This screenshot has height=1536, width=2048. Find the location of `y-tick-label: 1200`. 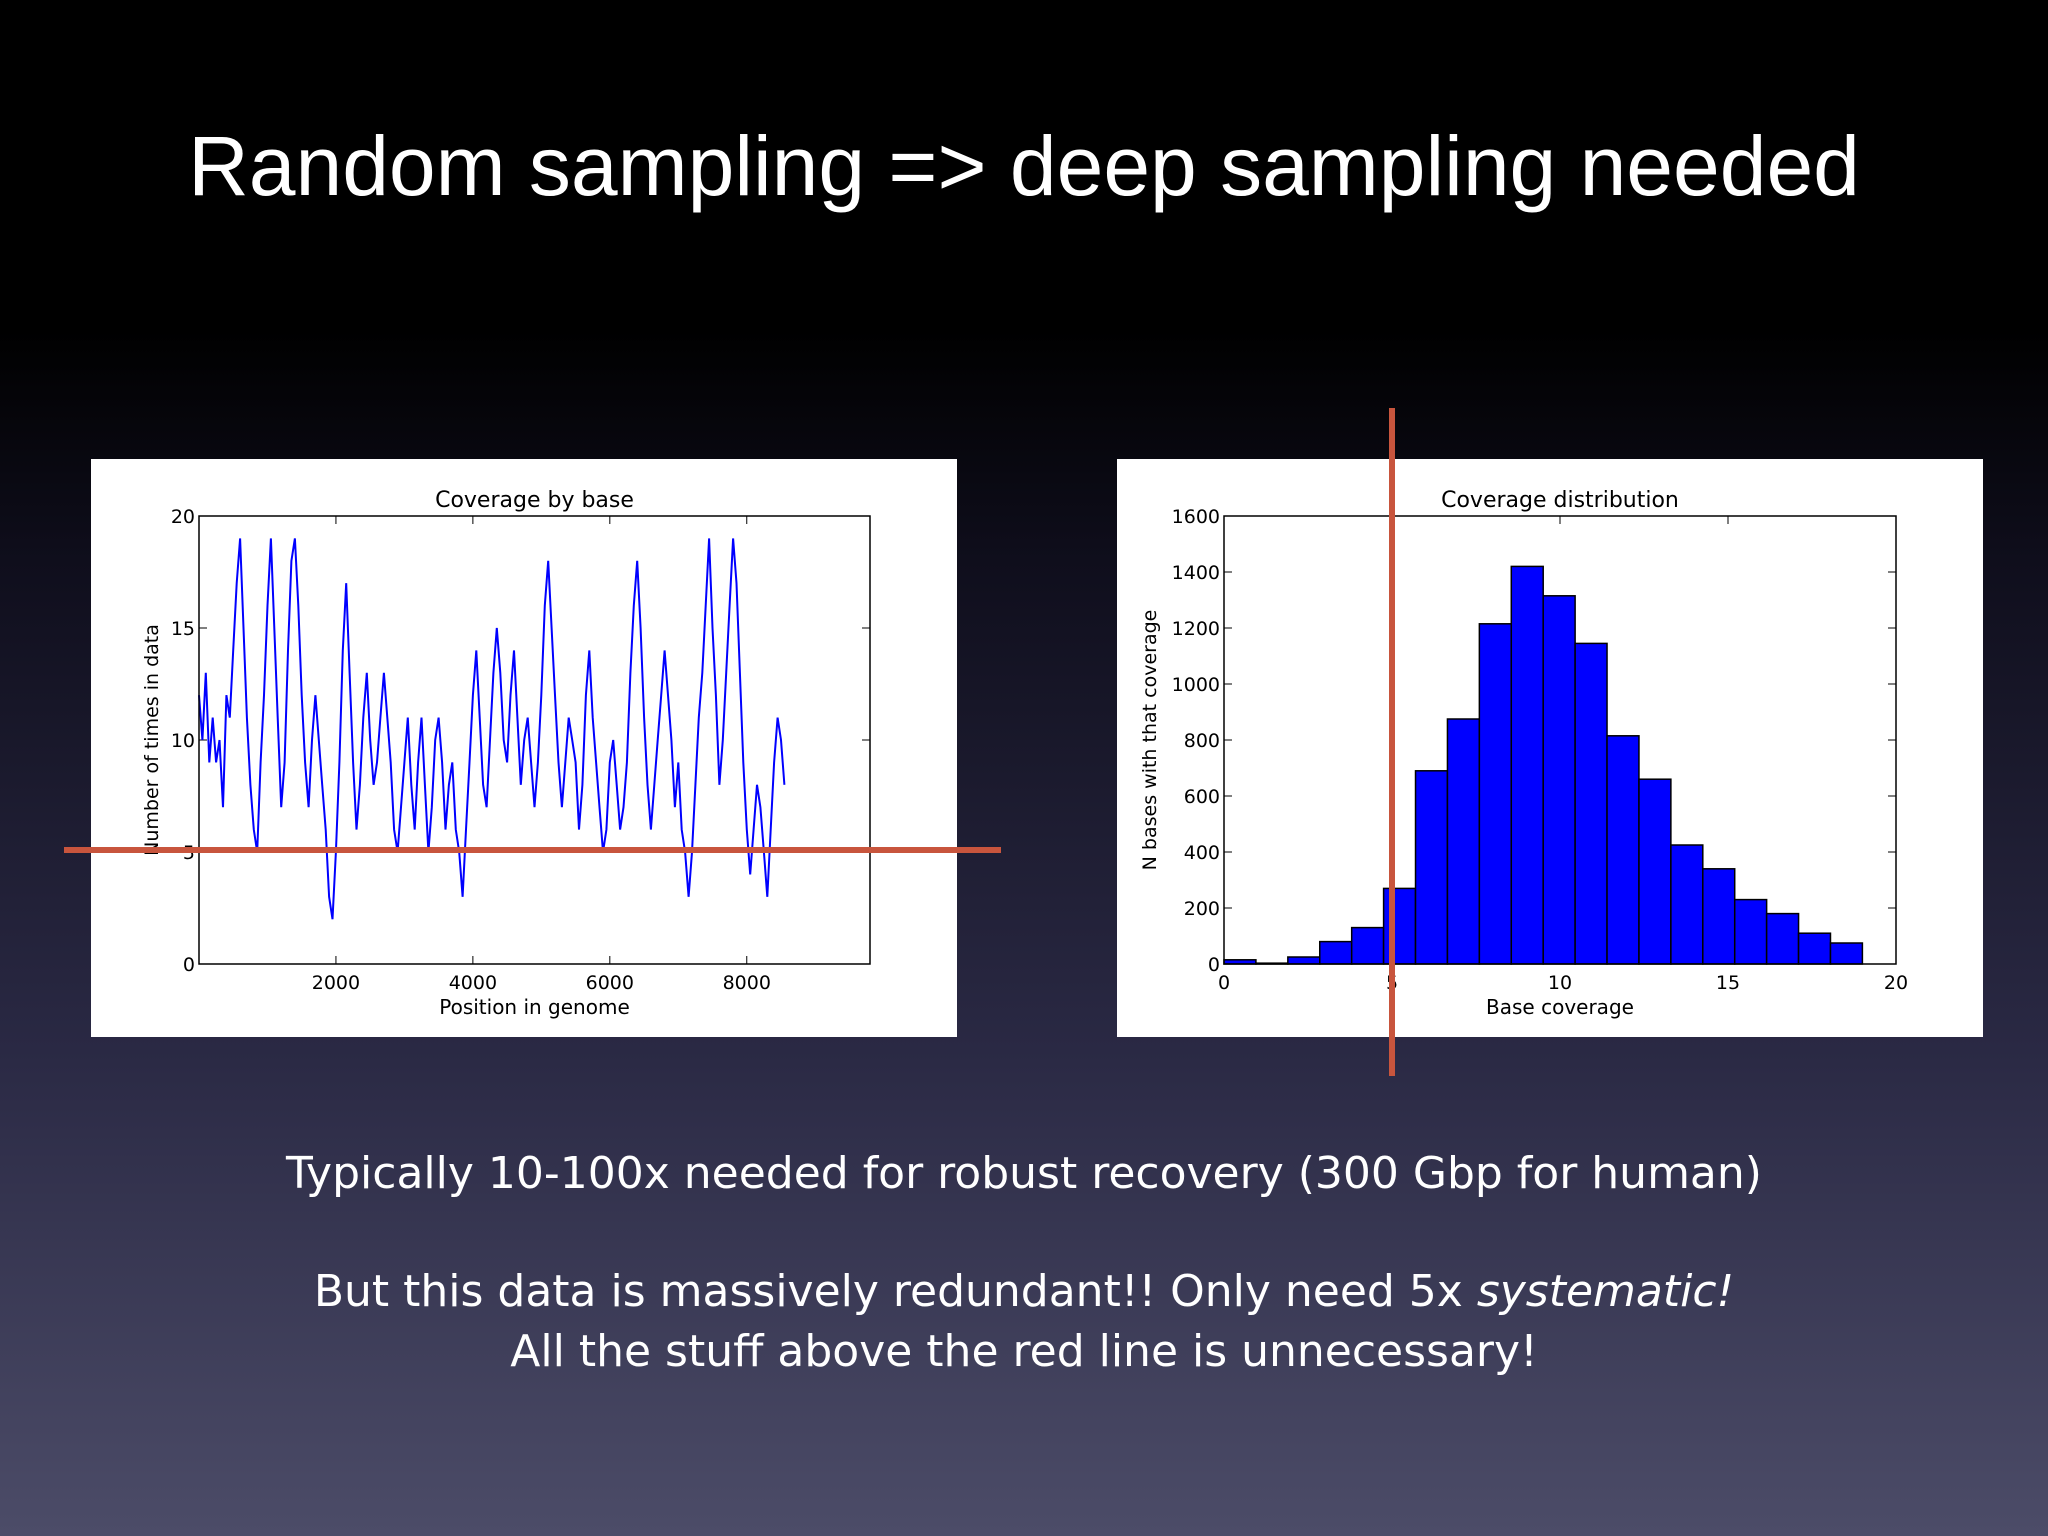

y-tick-label: 1200 is located at coordinates (1196, 629).